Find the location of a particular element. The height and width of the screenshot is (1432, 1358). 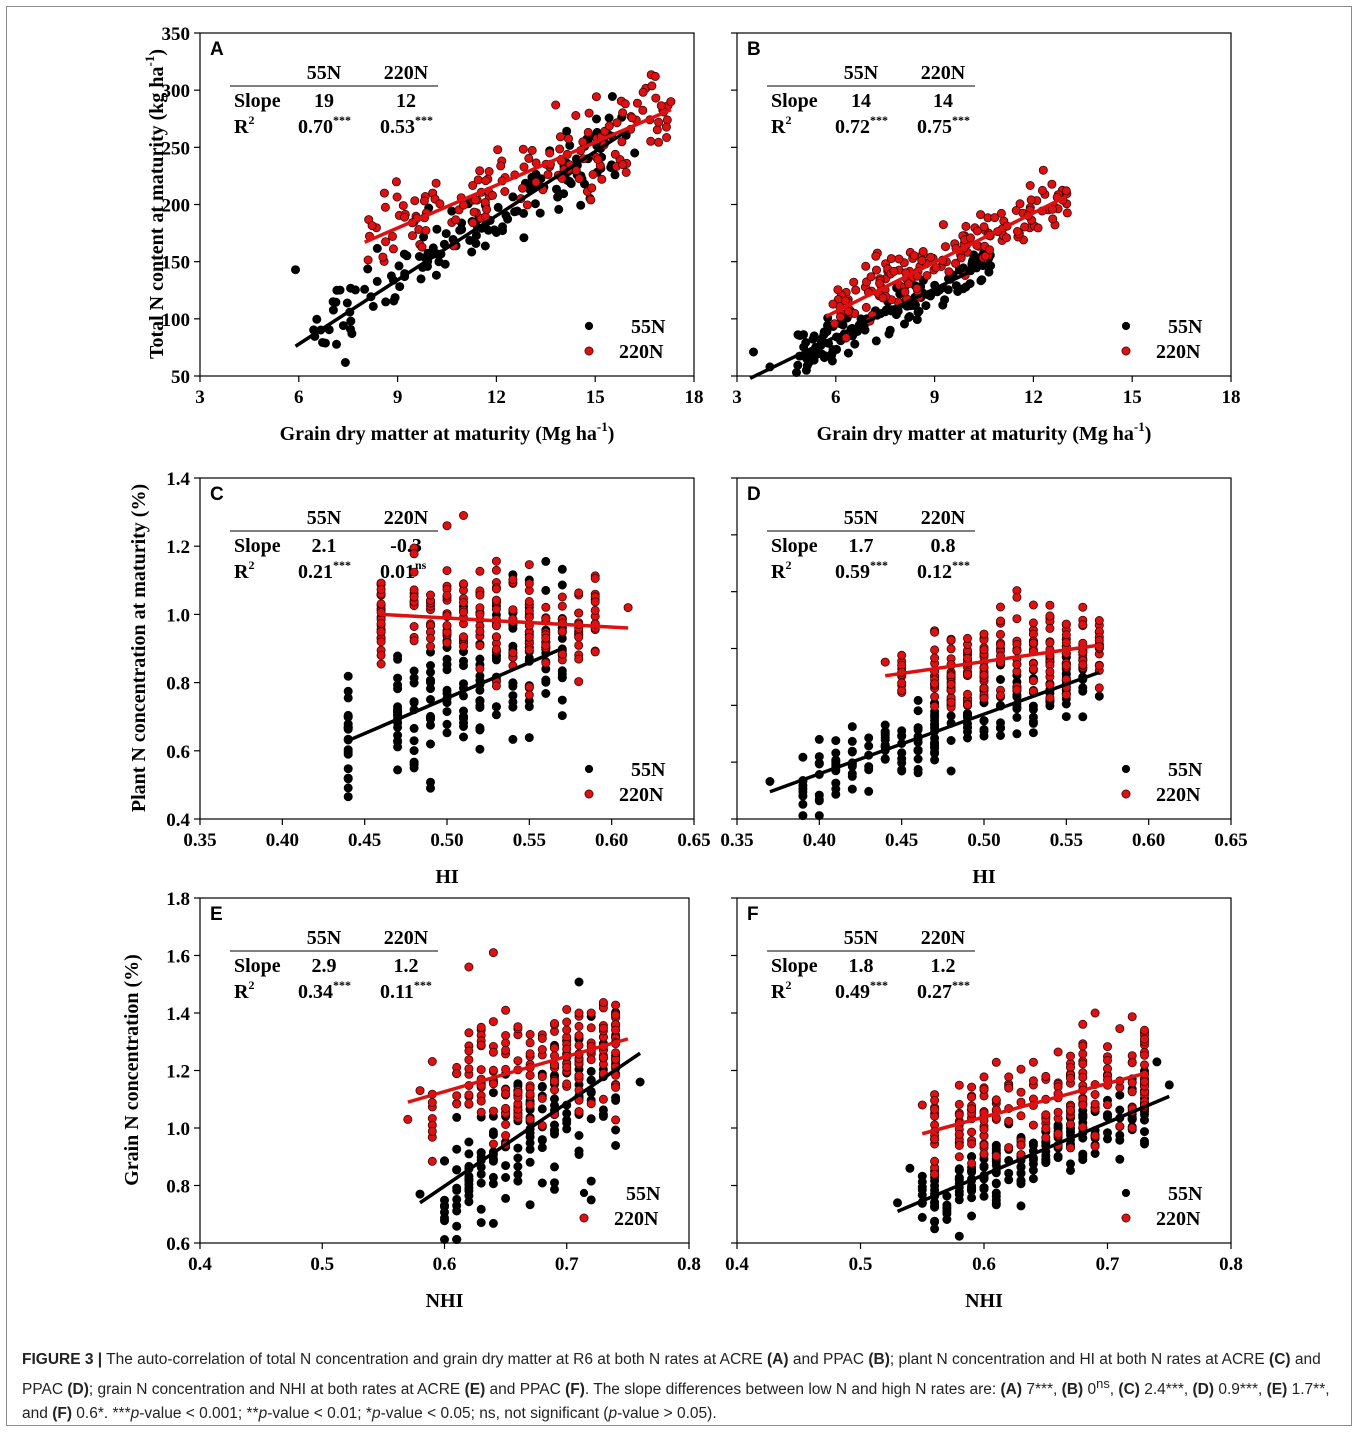

y-tick-label: 250 is located at coordinates (176, 148).